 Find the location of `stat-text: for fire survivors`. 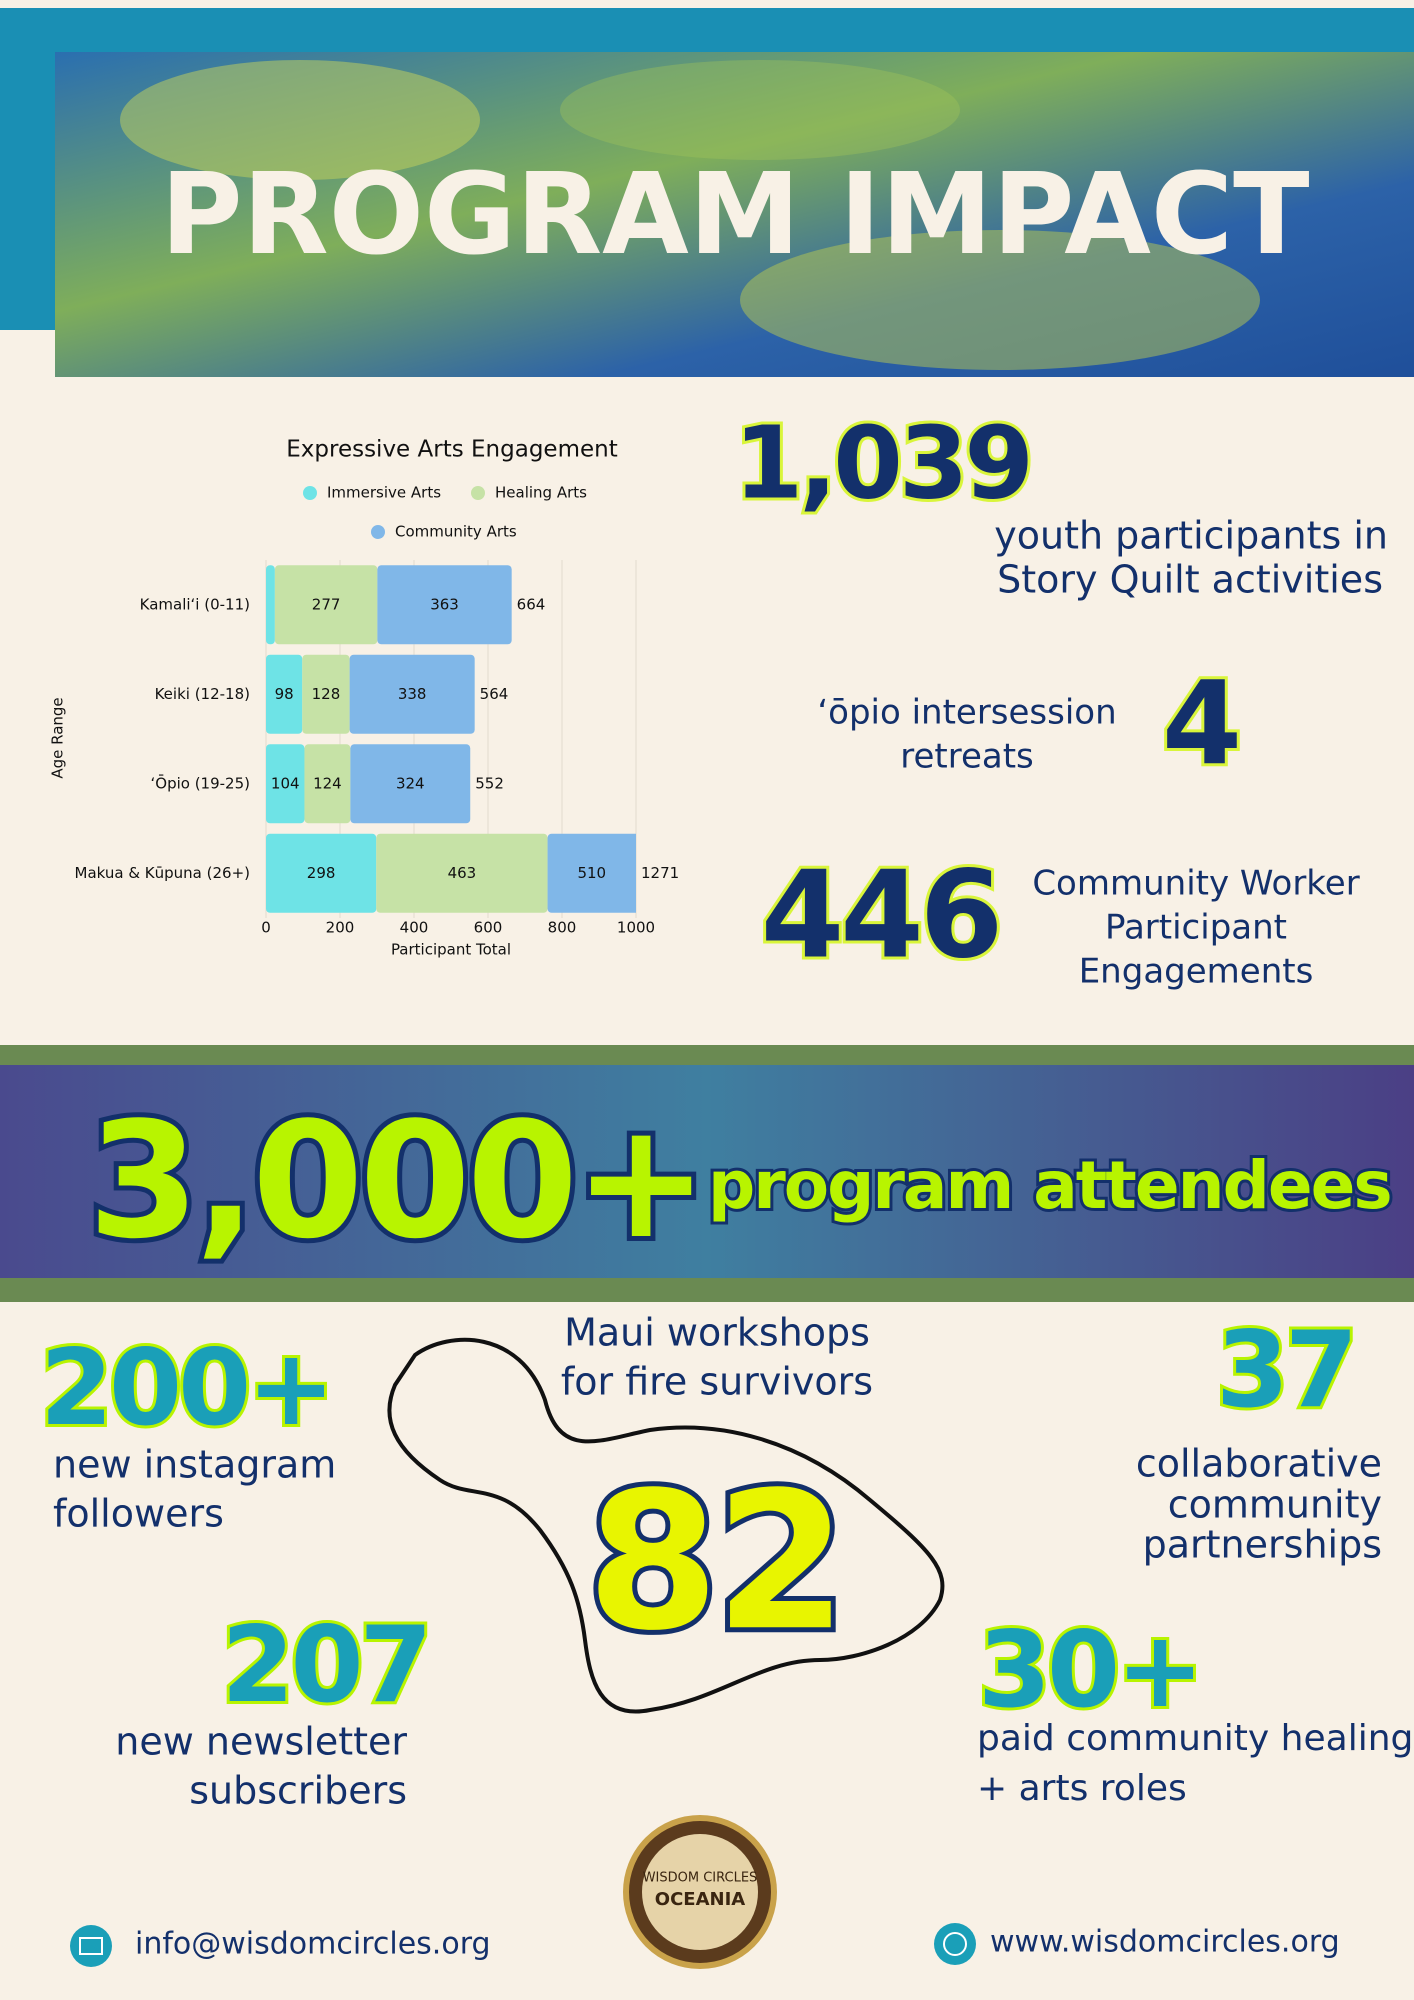

stat-text: for fire survivors is located at coordinates (717, 1382).